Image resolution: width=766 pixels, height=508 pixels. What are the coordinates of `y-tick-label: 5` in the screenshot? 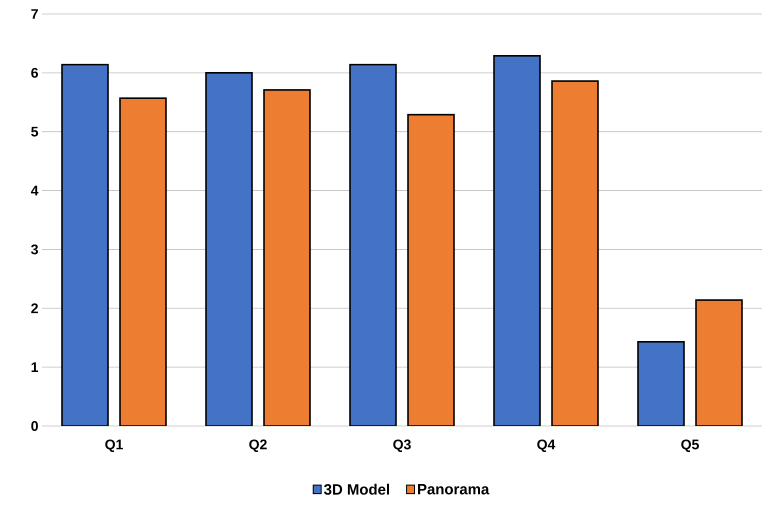 It's located at (34, 131).